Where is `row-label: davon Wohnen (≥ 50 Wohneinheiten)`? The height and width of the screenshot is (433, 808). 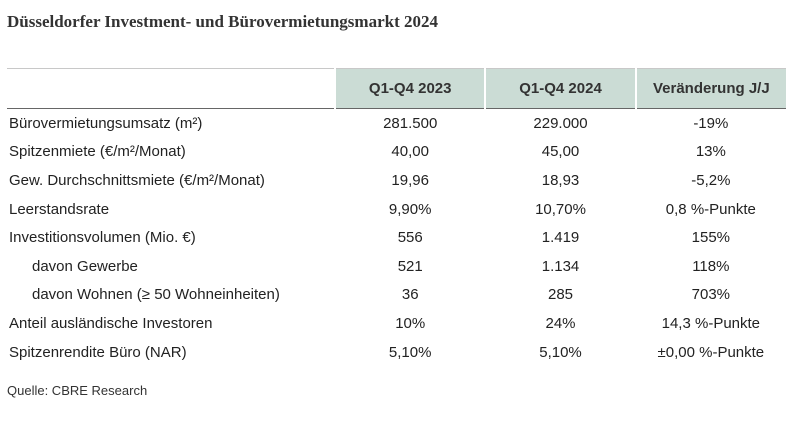
row-label: davon Wohnen (≥ 50 Wohneinheiten) is located at coordinates (156, 295).